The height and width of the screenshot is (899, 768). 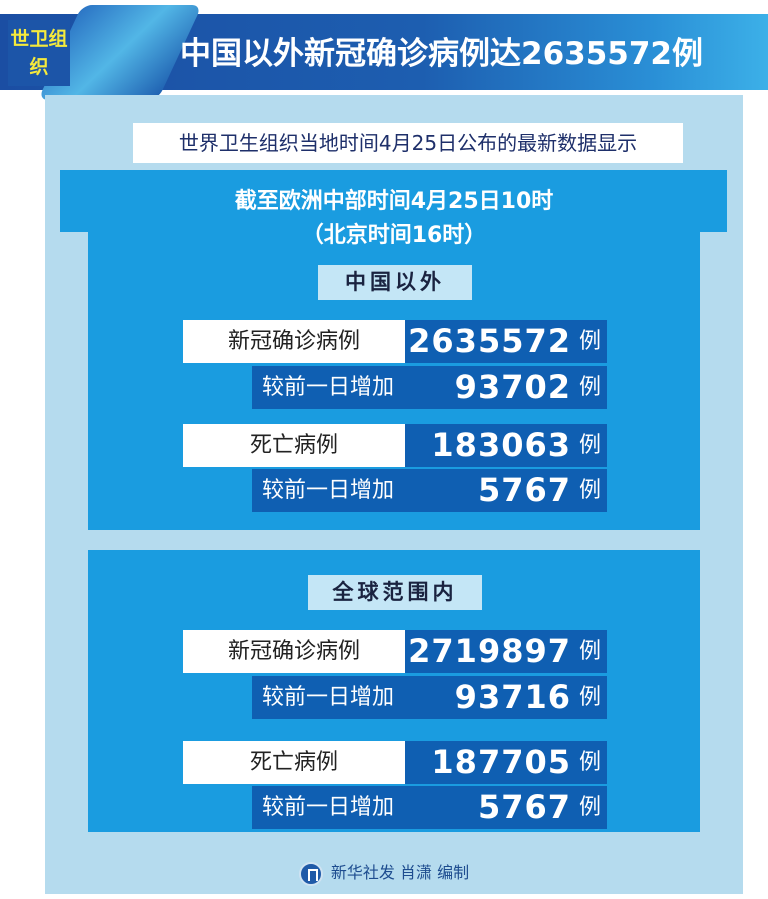 I want to click on stat-value: 2719897, so click(x=489, y=651).